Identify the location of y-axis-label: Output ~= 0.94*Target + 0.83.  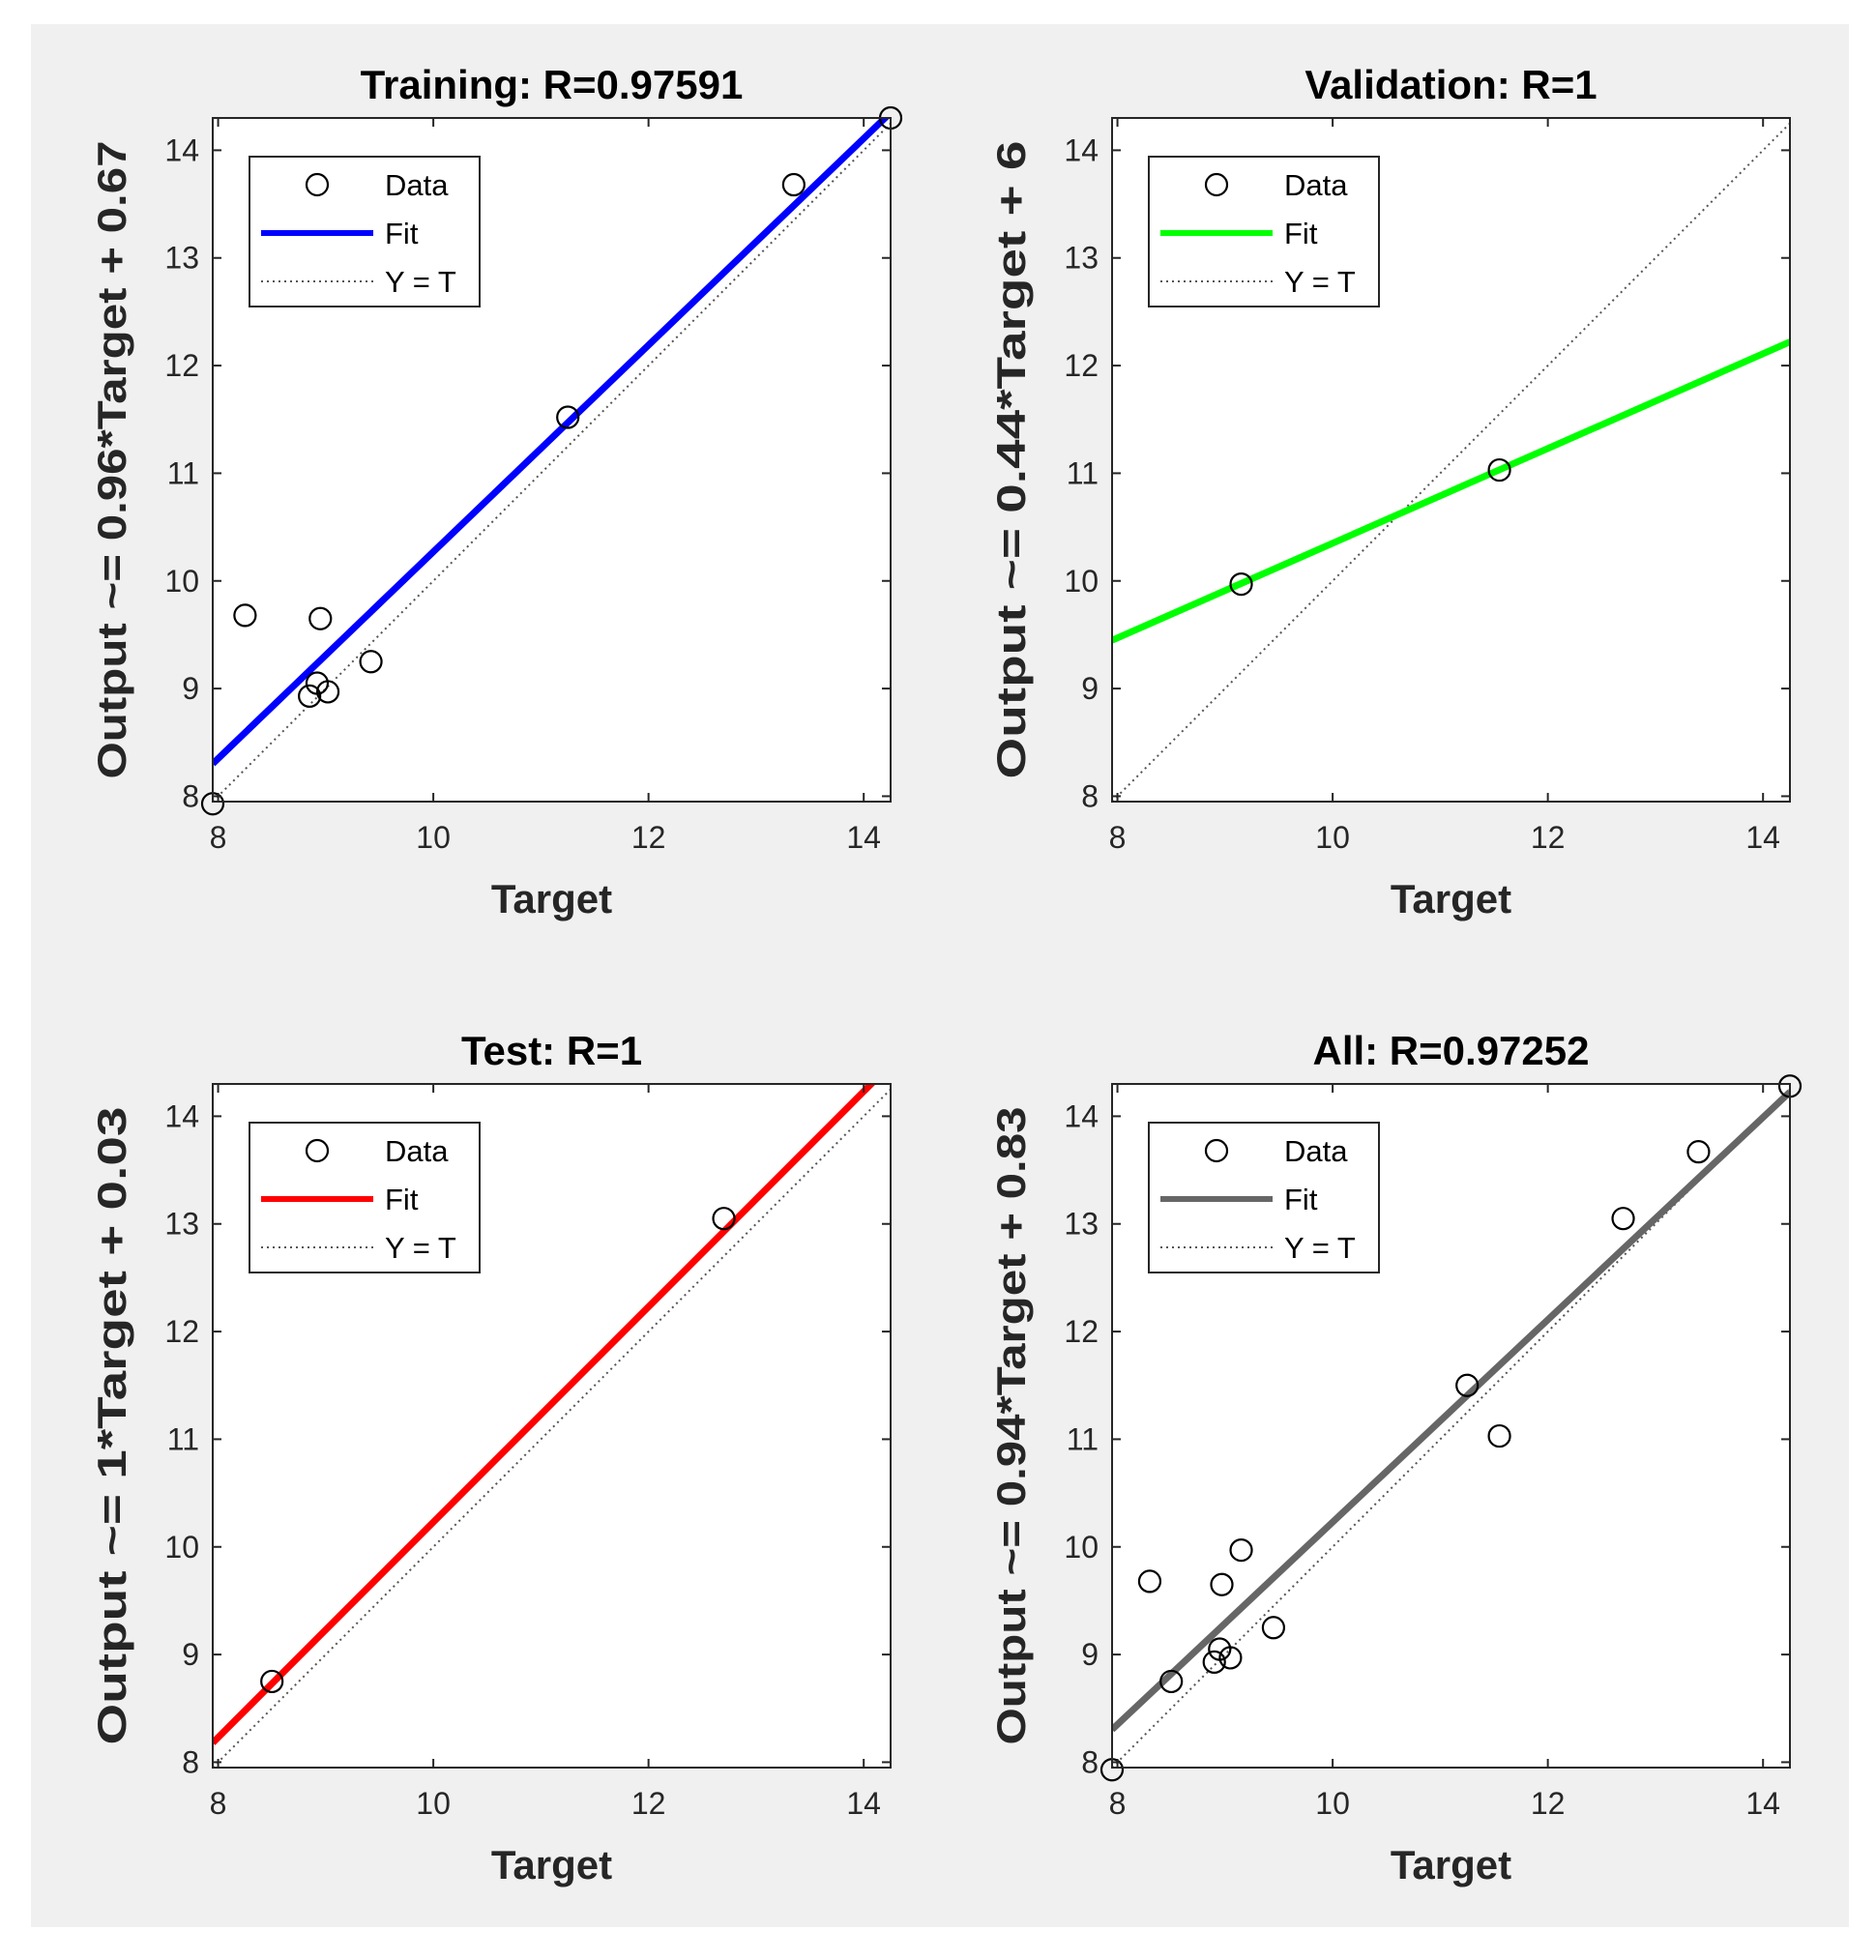
(1011, 1426).